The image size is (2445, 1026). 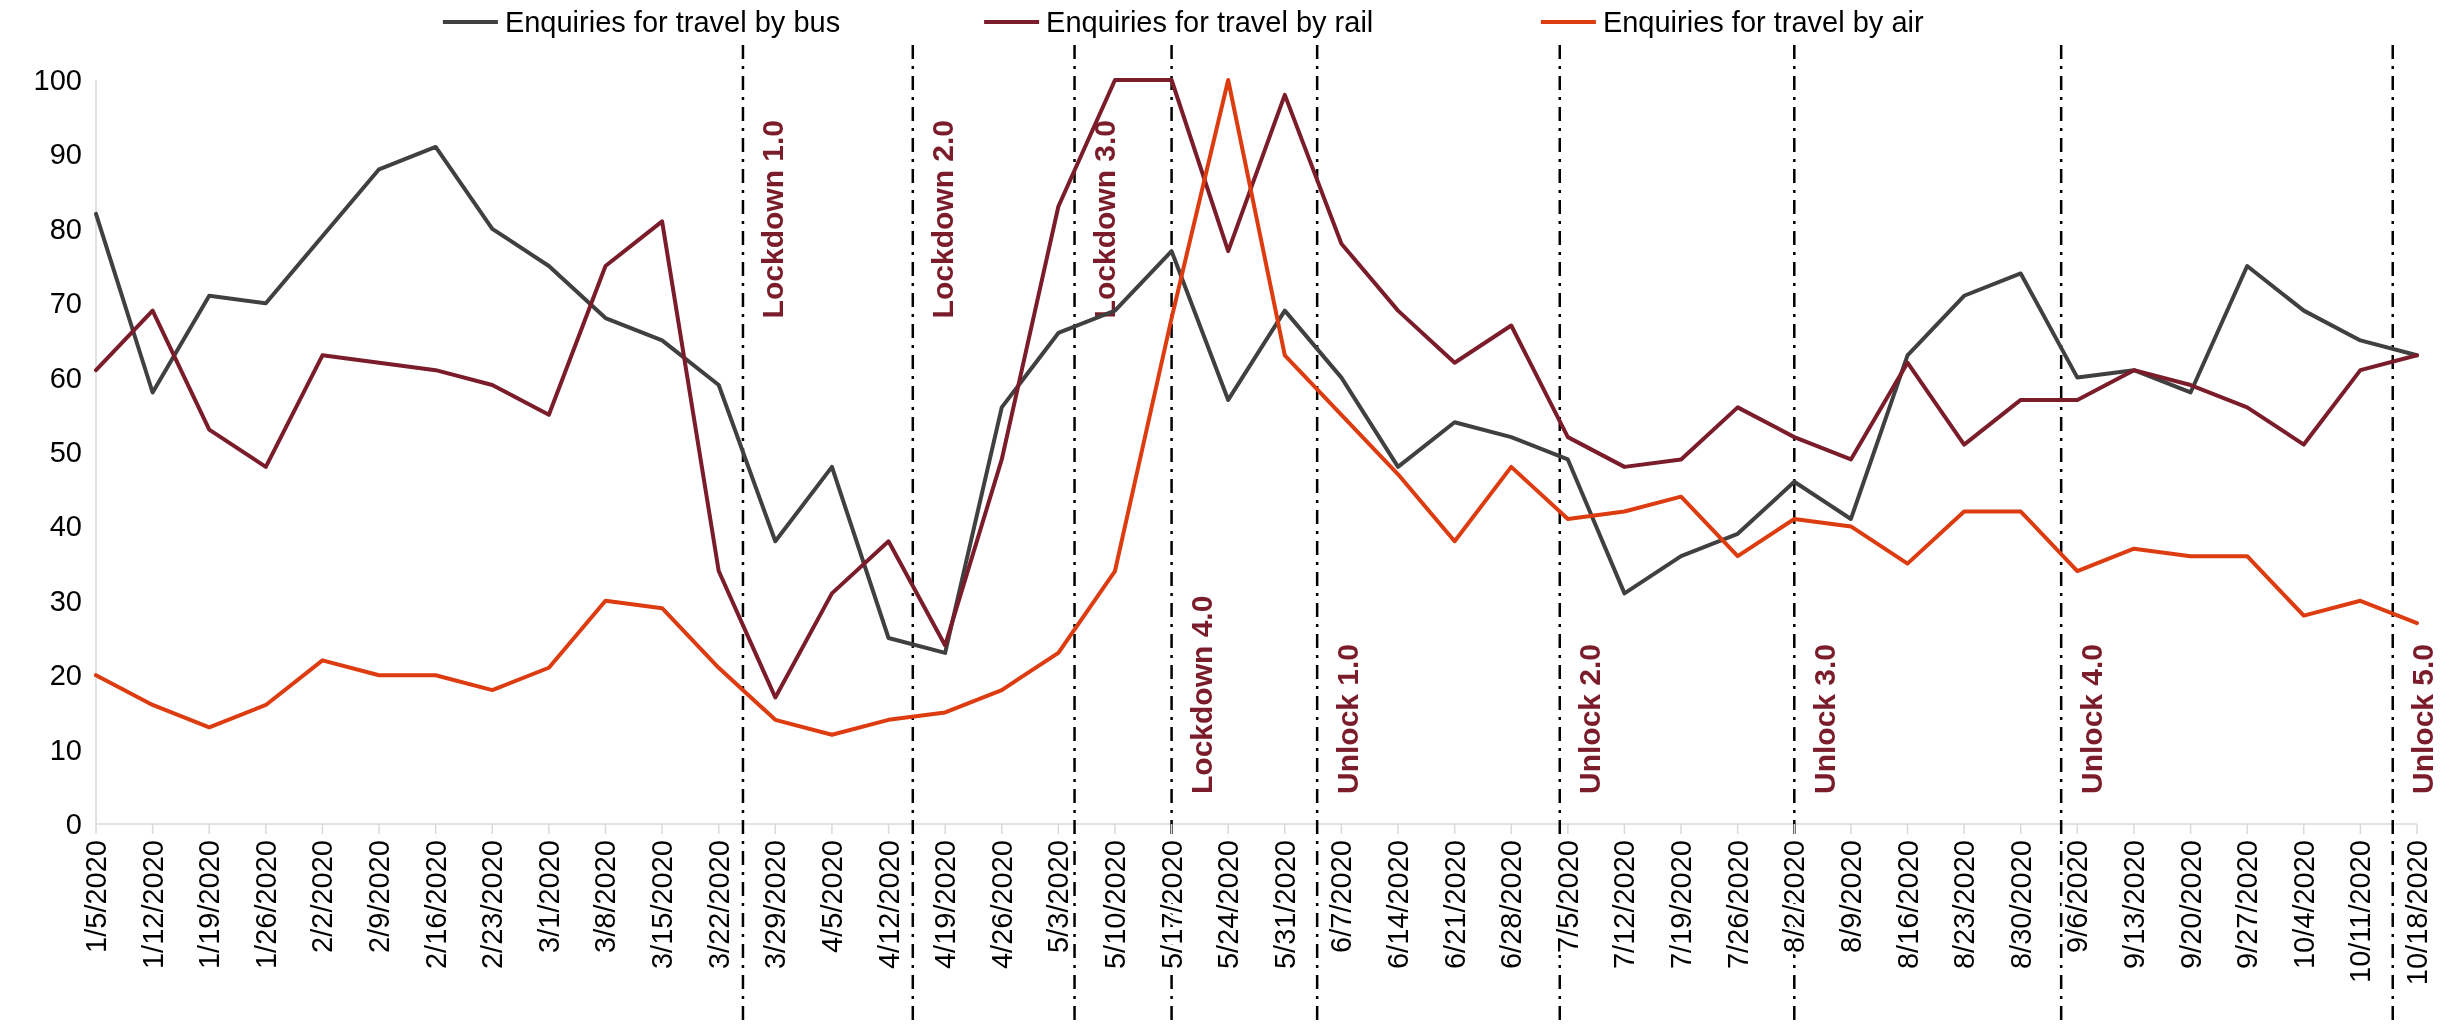 I want to click on x-tick-label: 7/19/2020, so click(x=1681, y=905).